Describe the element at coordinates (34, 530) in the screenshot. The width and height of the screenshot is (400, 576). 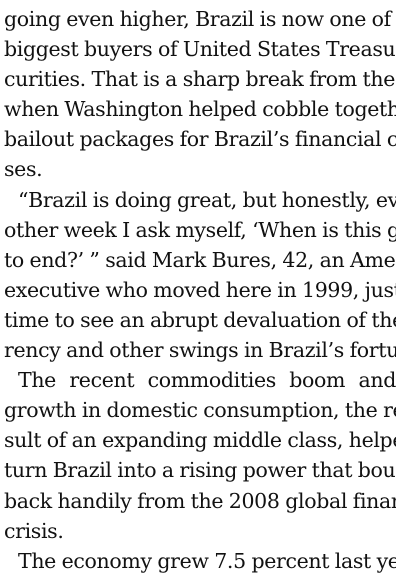
I see `text-line: crisis.` at that location.